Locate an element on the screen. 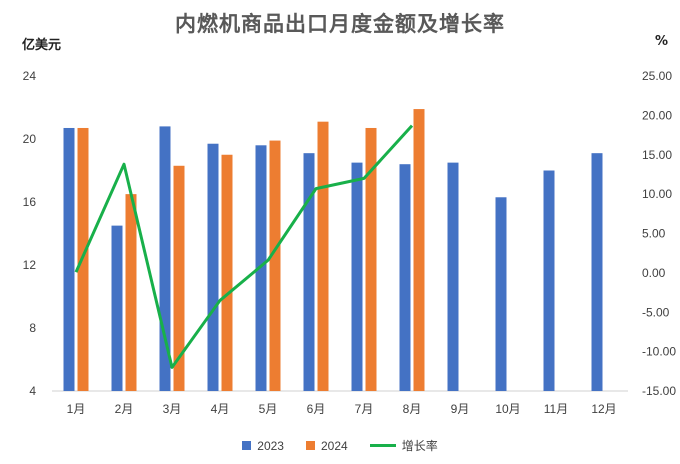 The width and height of the screenshot is (680, 464). y-left-unit-label: 亿美元 is located at coordinates (42, 45).